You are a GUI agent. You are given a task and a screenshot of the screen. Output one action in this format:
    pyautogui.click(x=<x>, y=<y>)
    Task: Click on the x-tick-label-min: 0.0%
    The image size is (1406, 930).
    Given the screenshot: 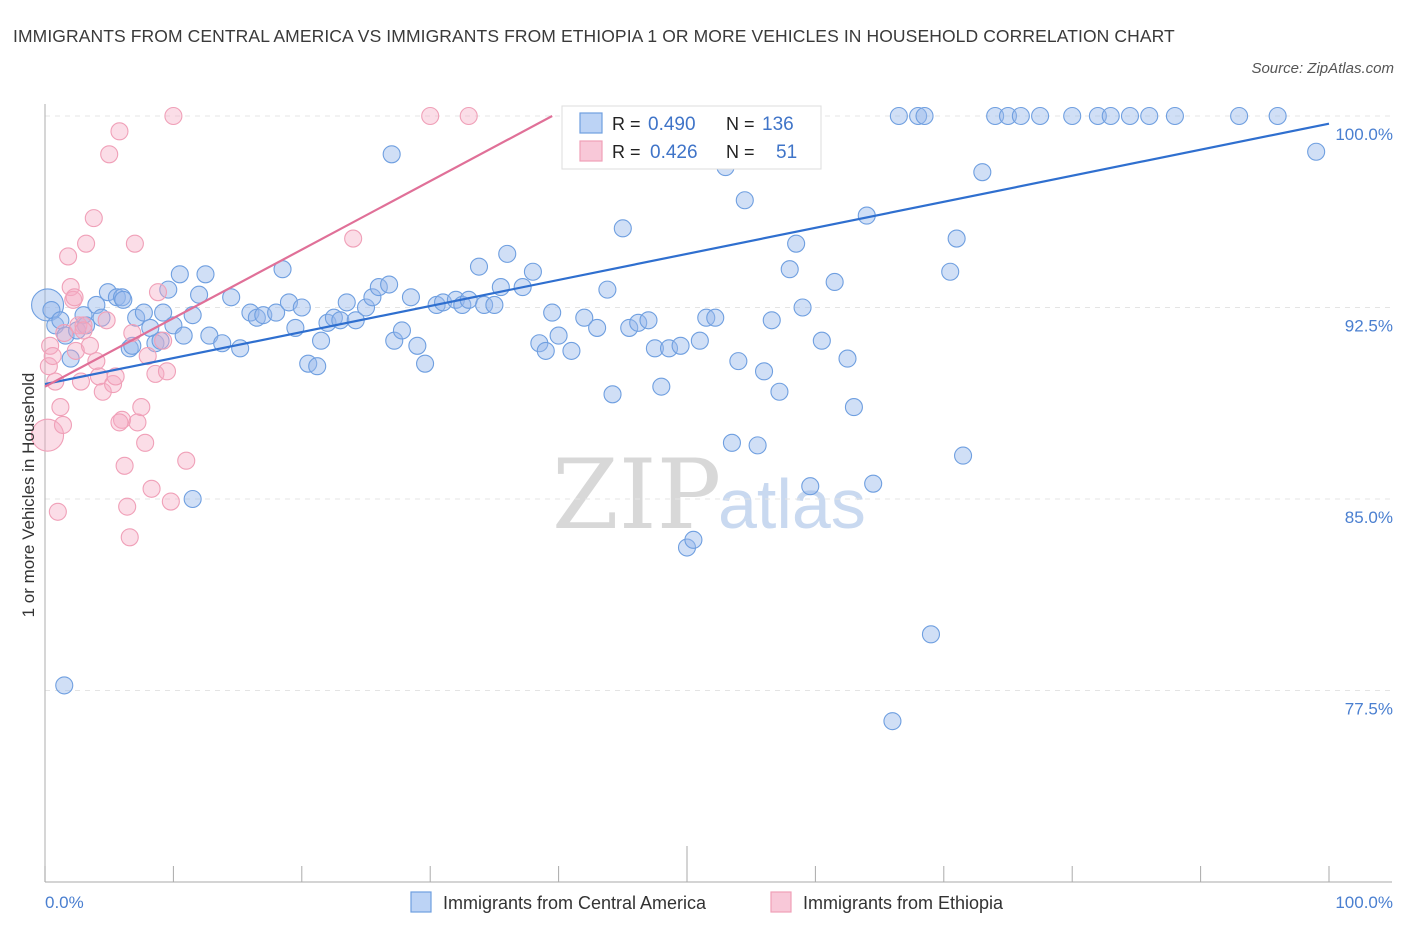 What is the action you would take?
    pyautogui.click(x=64, y=902)
    